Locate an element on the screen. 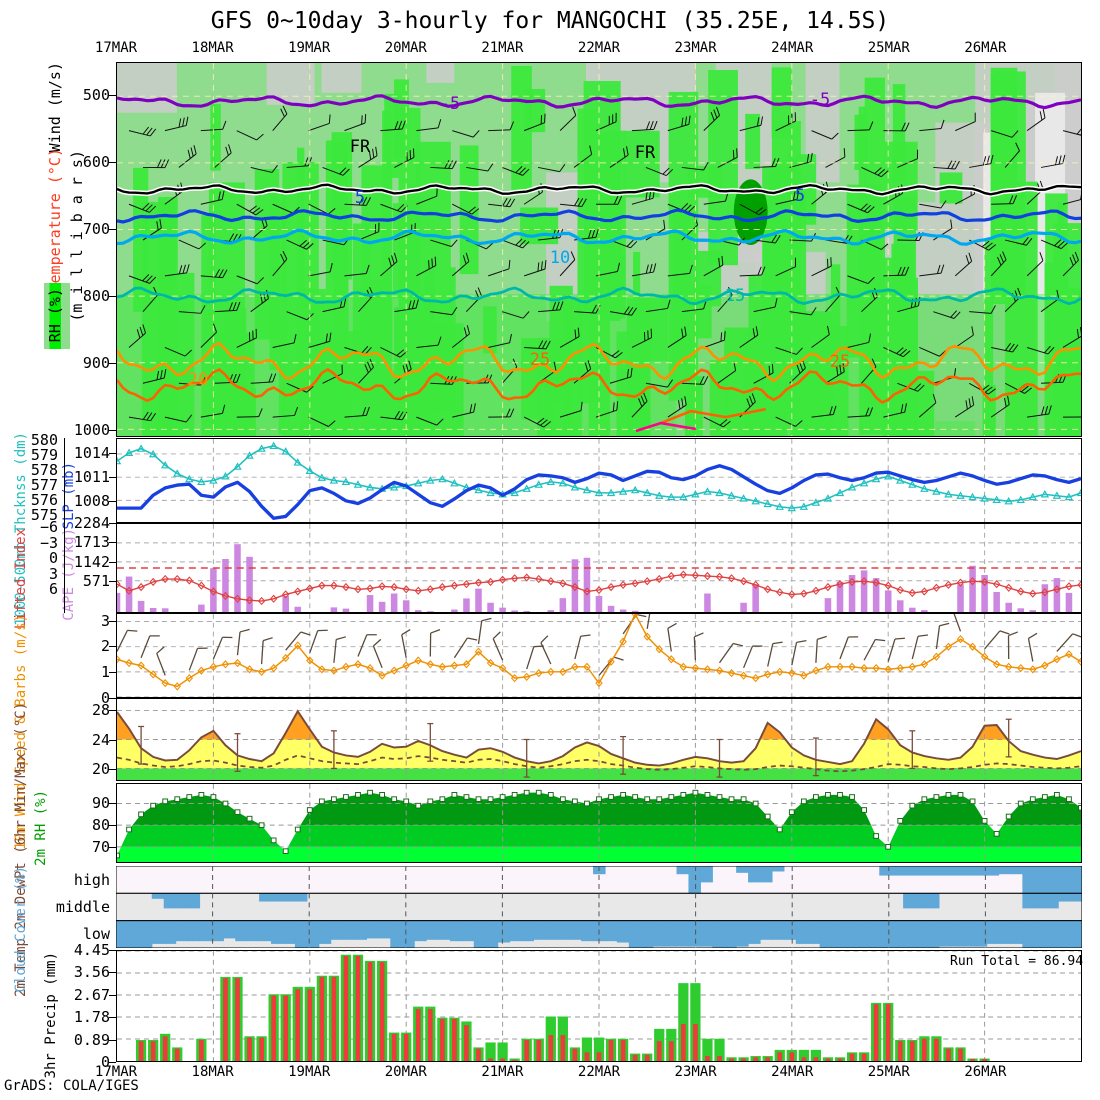  axis-tick: 1014 is located at coordinates (91, 453).